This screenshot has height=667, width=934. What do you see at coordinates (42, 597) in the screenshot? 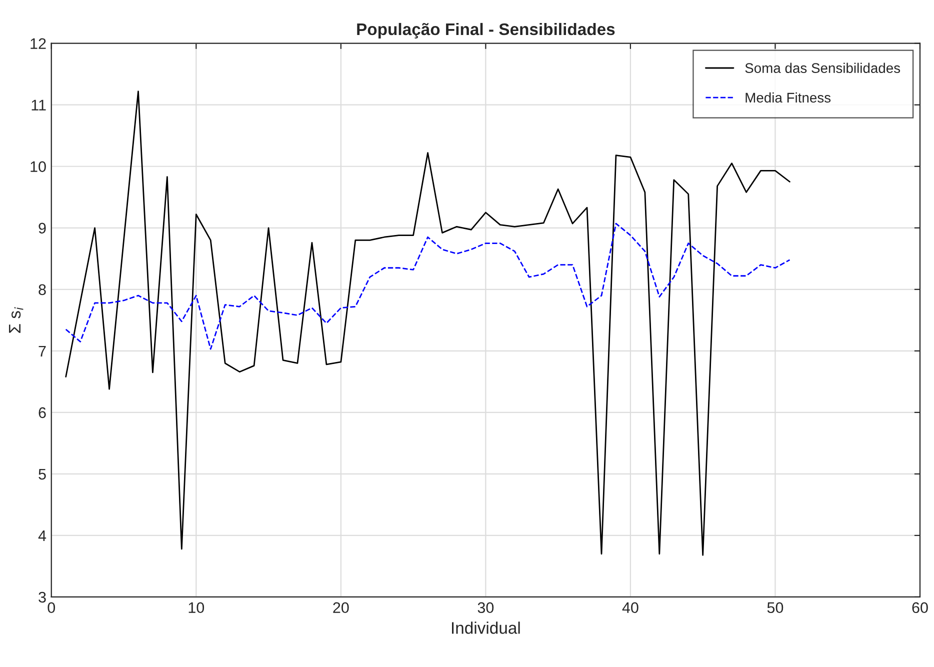
I see `y-tick-label: 3` at bounding box center [42, 597].